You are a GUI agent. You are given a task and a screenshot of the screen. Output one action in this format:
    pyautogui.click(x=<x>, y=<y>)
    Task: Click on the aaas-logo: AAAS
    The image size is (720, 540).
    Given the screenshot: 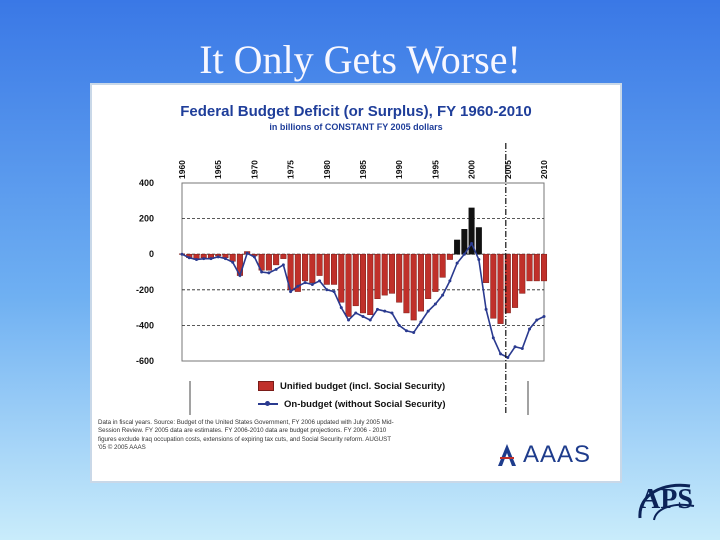 What is the action you would take?
    pyautogui.click(x=543, y=455)
    